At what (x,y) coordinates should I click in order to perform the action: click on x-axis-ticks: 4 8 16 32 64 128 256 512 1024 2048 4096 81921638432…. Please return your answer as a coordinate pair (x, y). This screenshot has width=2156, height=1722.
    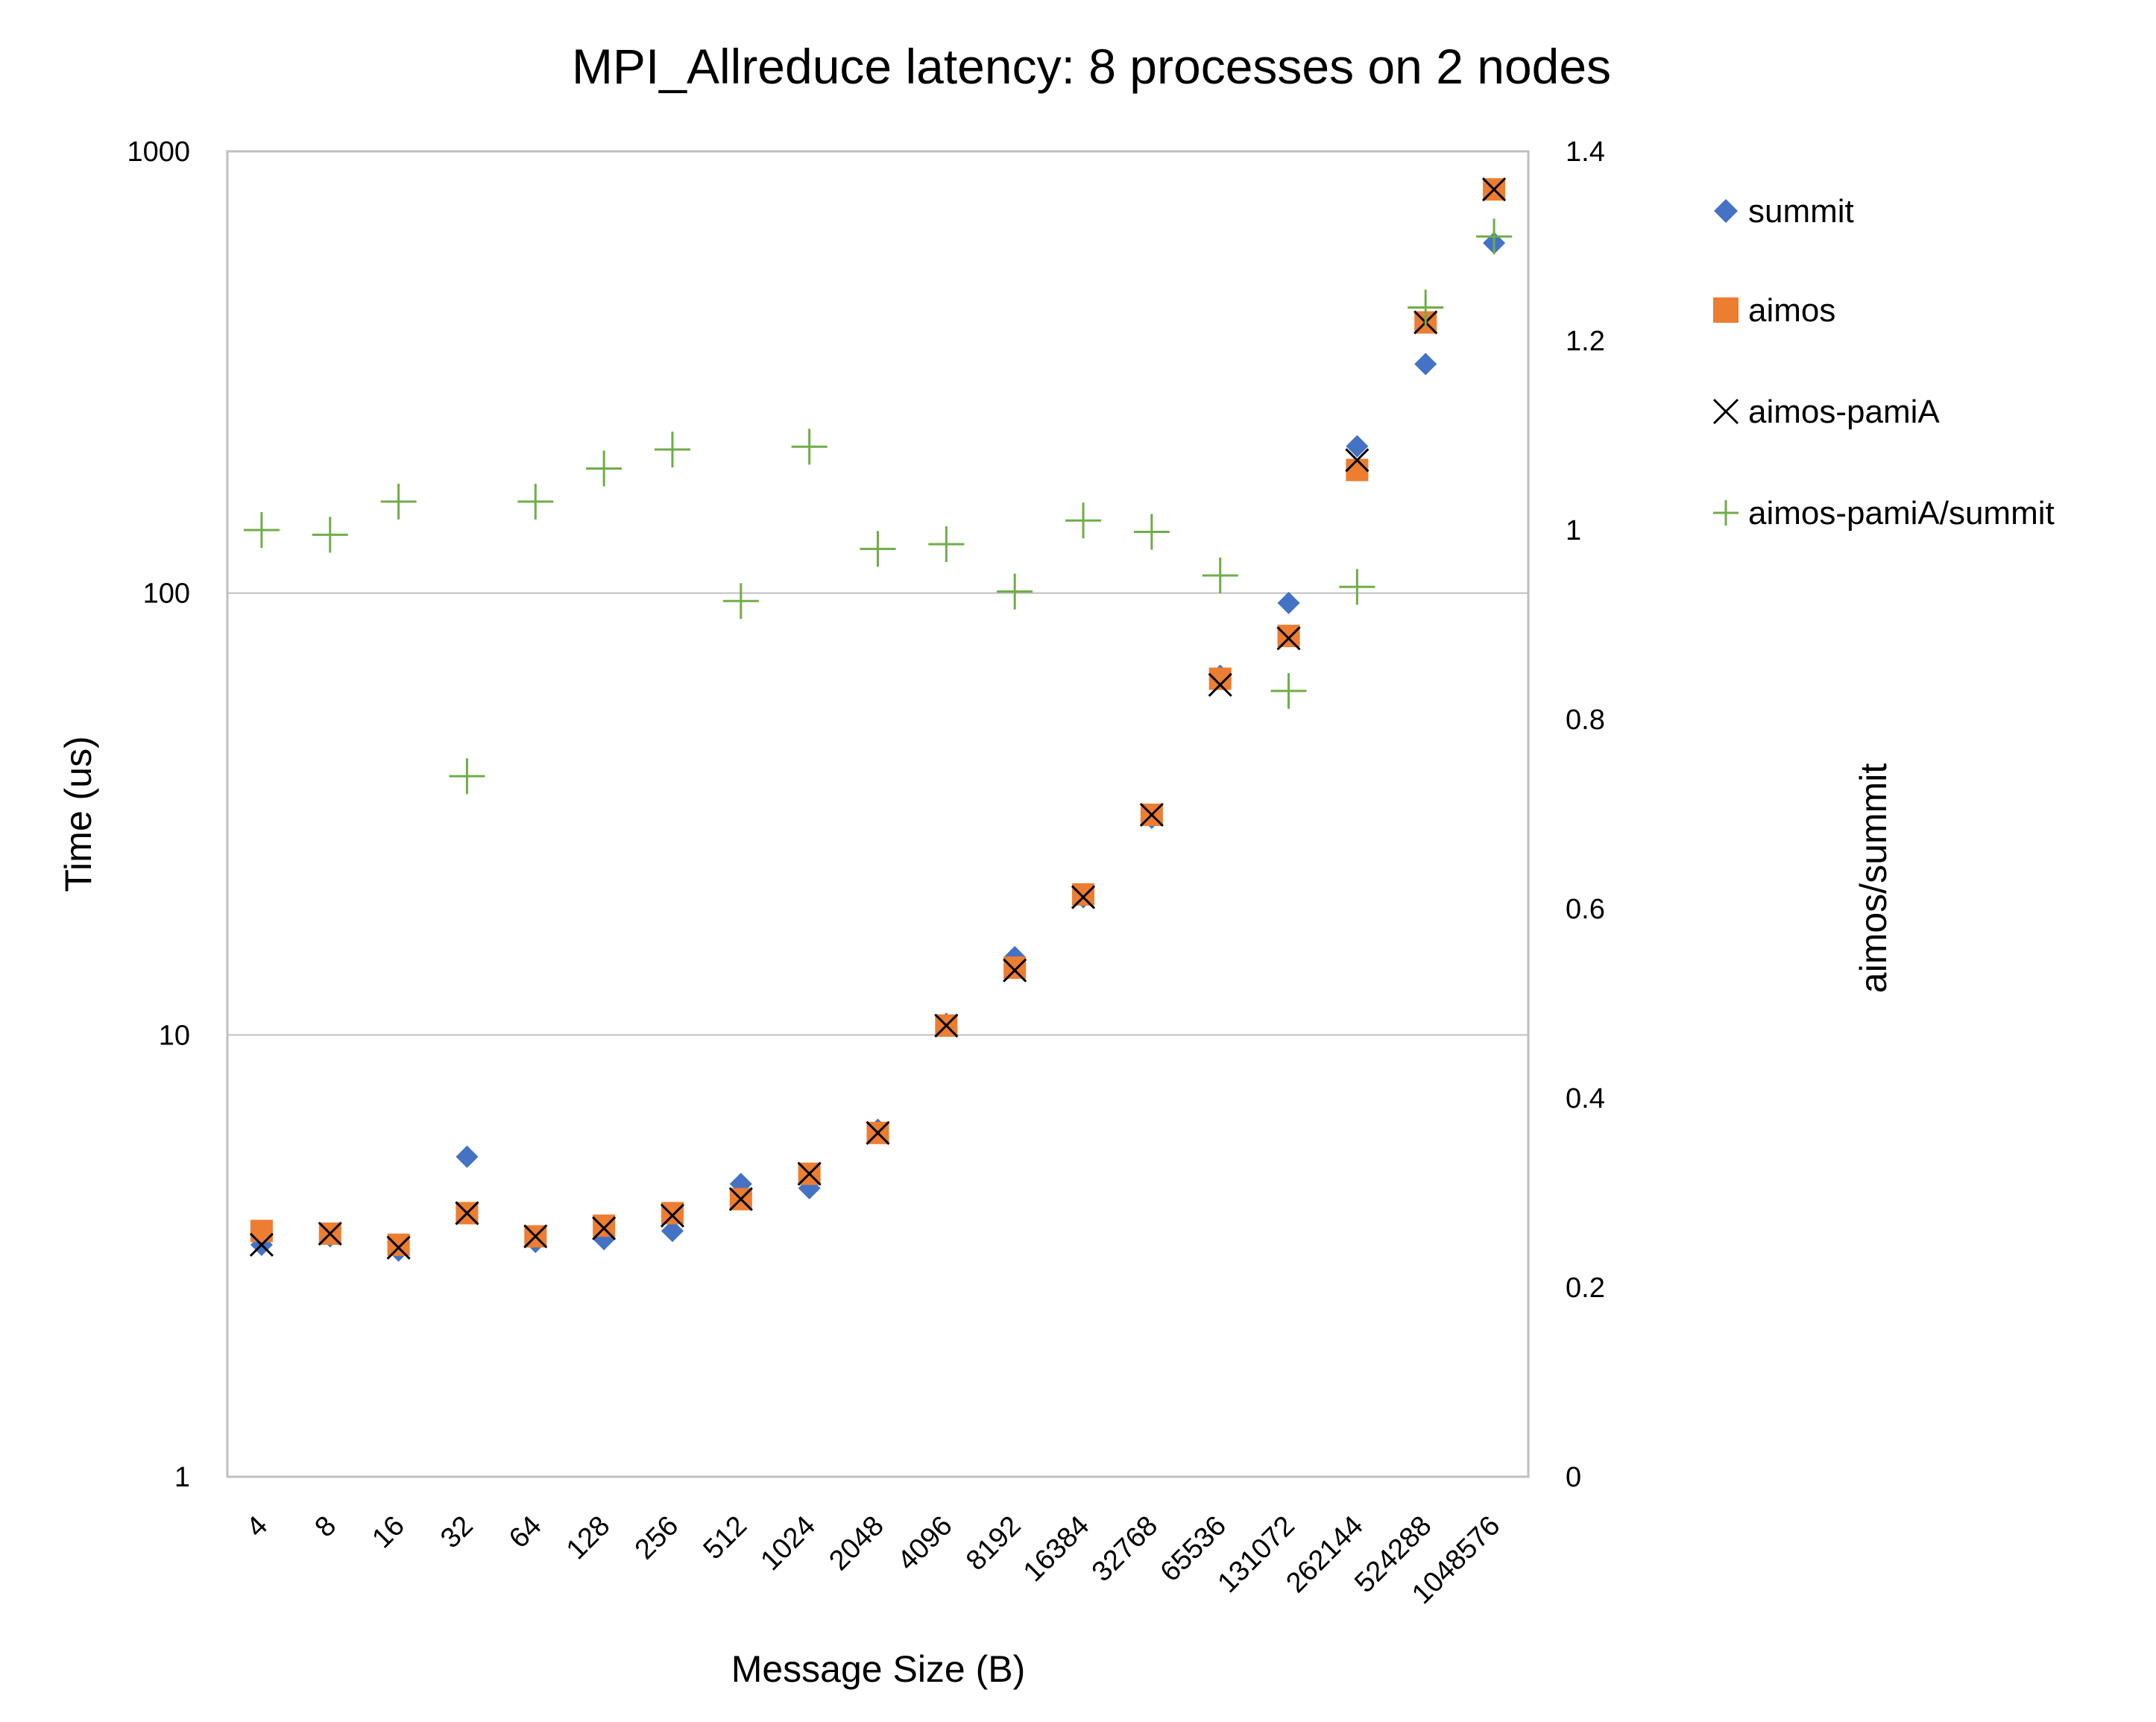
    Looking at the image, I should click on (874, 1560).